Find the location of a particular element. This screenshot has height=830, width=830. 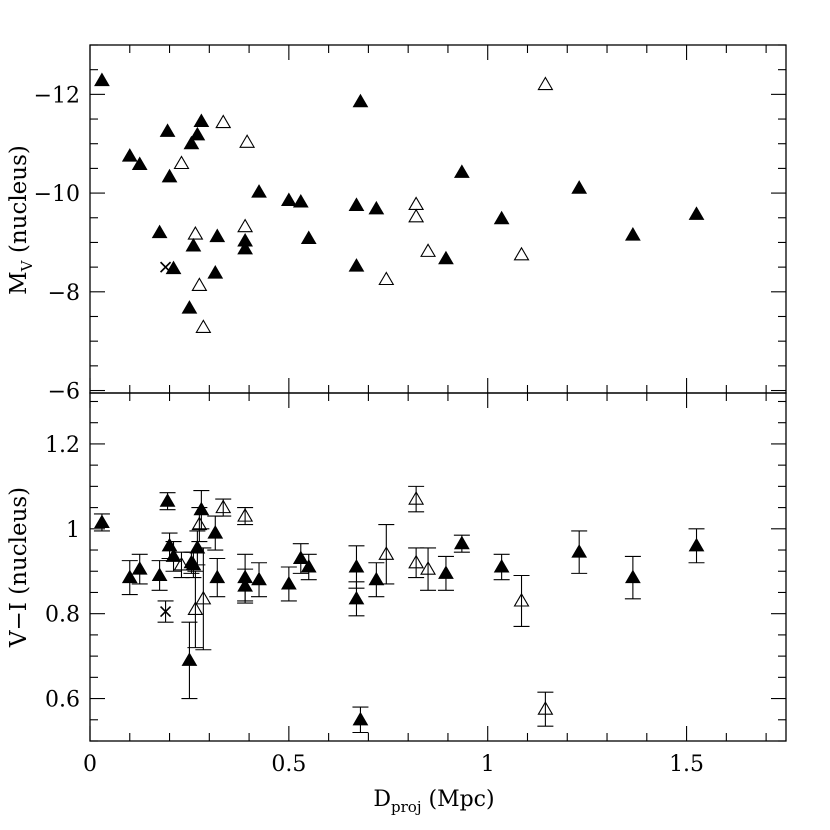

x-axis-label: Dproj (Mpc) is located at coordinates (433, 801).